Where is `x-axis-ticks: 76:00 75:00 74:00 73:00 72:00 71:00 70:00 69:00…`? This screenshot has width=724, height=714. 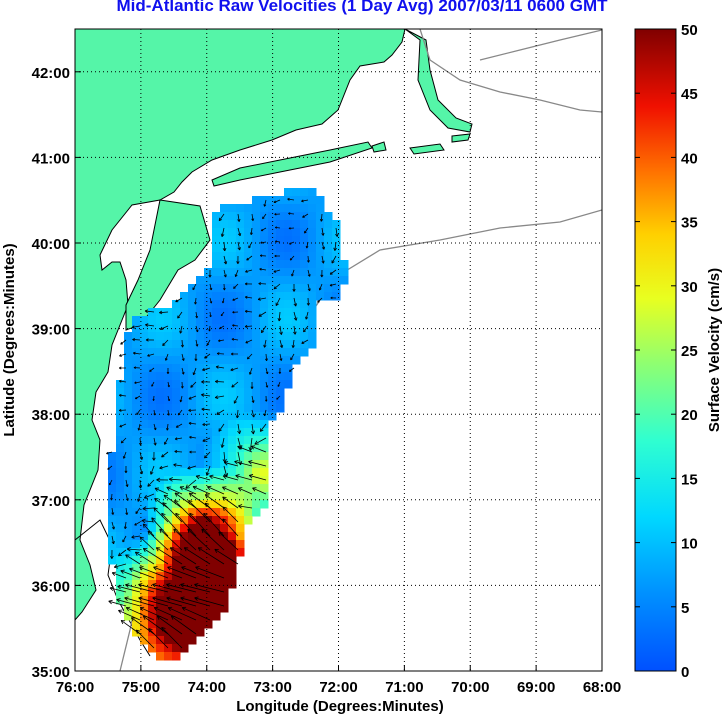 x-axis-ticks: 76:00 75:00 74:00 73:00 72:00 71:00 70:00 69:00… is located at coordinates (338, 680).